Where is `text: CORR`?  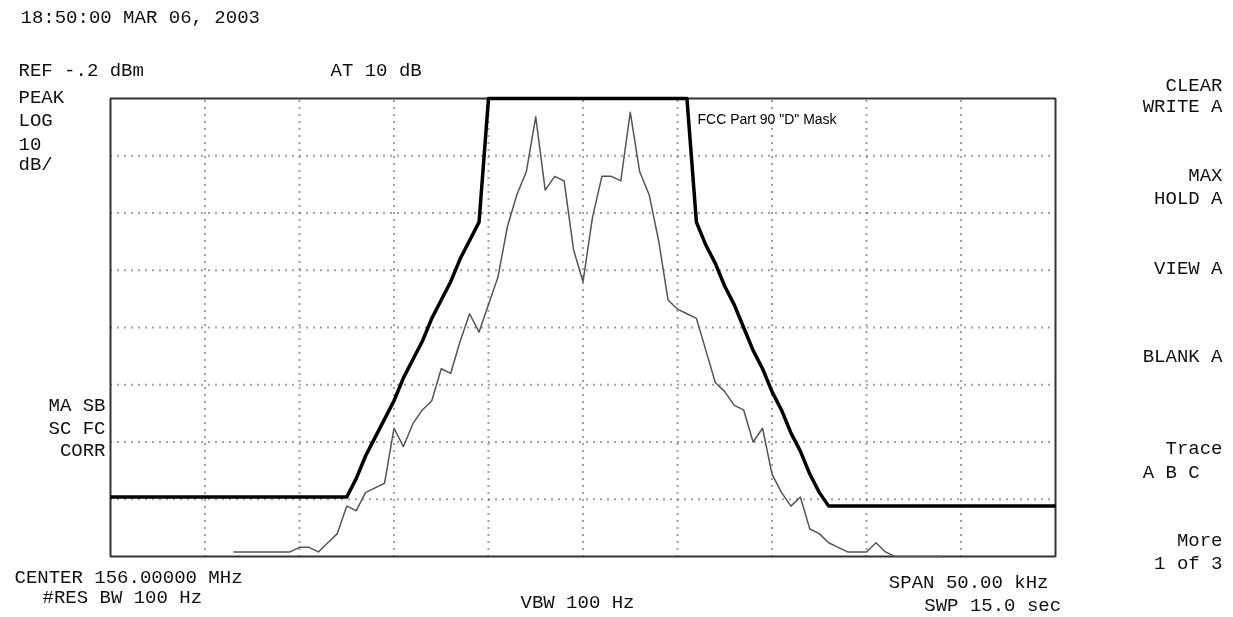 text: CORR is located at coordinates (82, 450).